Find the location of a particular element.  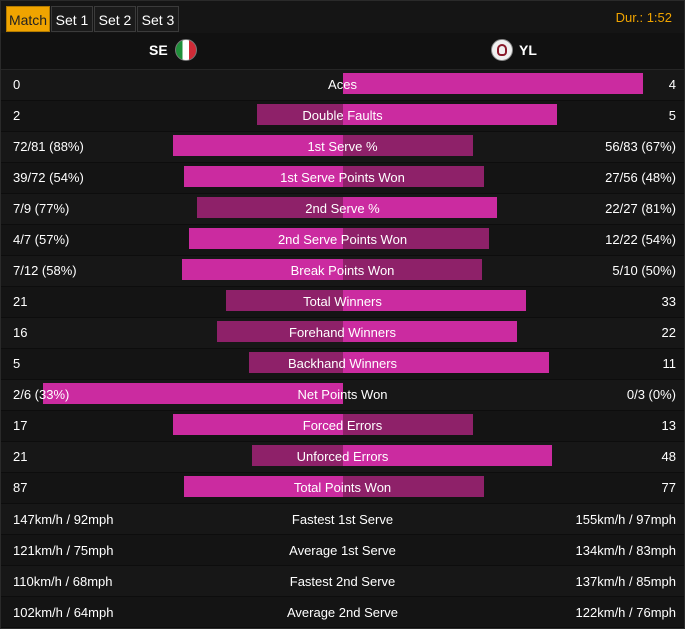

stat-label: 1st Serve % is located at coordinates (342, 146).